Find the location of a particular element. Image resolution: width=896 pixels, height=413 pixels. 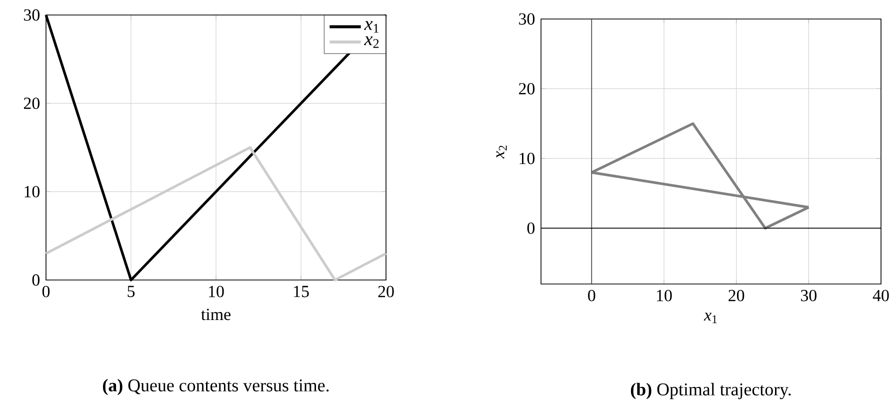

x-tick-label: 15 is located at coordinates (301, 292).